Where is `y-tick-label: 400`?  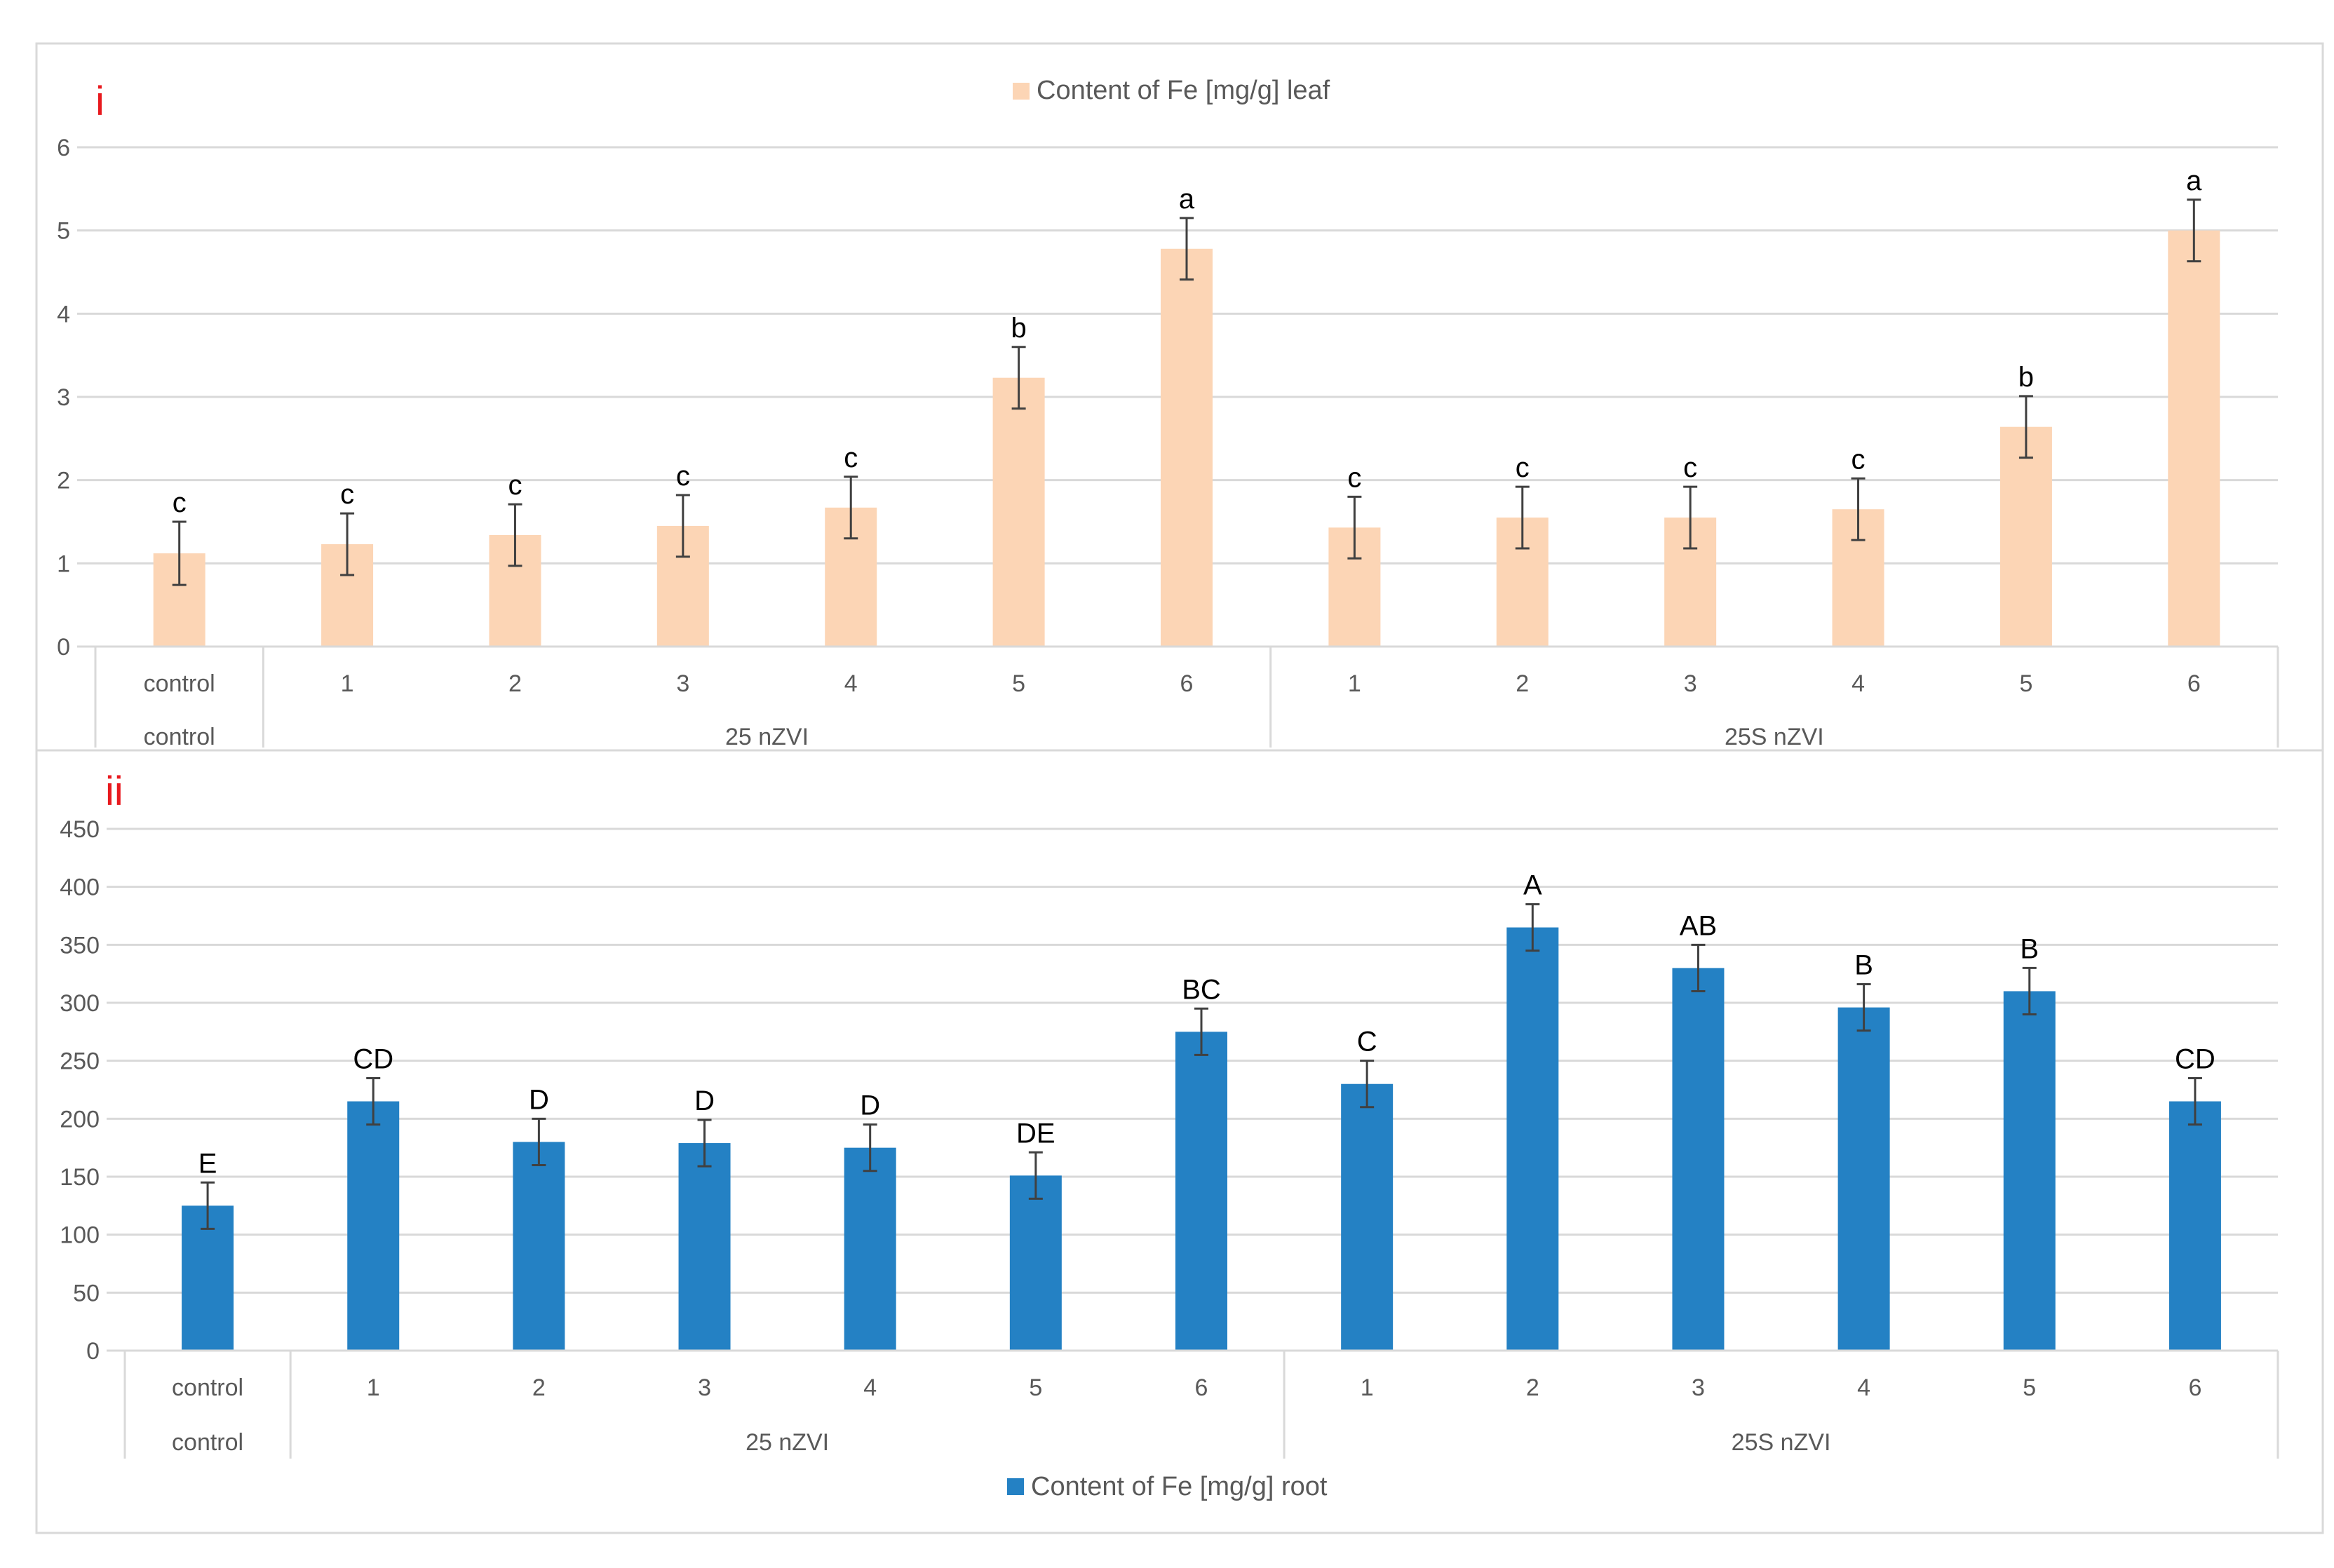 y-tick-label: 400 is located at coordinates (80, 887).